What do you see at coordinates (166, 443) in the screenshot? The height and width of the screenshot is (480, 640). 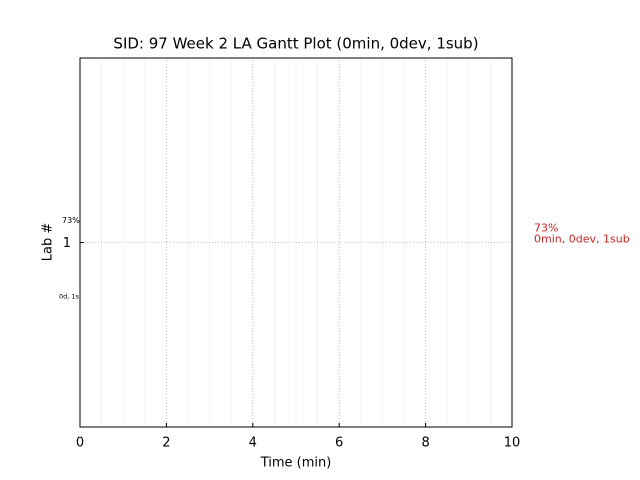 I see `x-tick-label: 2` at bounding box center [166, 443].